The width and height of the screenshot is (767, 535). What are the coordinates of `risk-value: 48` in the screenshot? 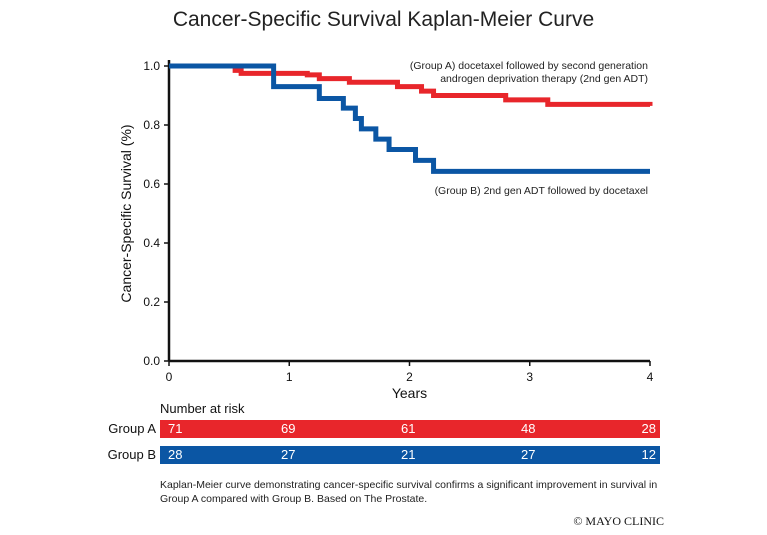 It's located at (528, 428).